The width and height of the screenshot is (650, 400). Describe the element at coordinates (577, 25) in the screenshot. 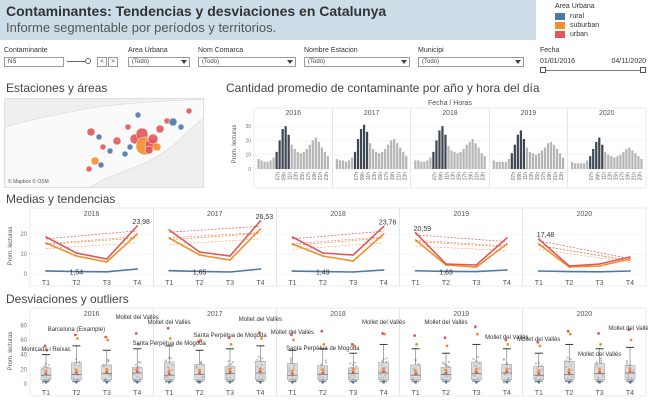

I see `legend-item-suburban: suburban` at that location.